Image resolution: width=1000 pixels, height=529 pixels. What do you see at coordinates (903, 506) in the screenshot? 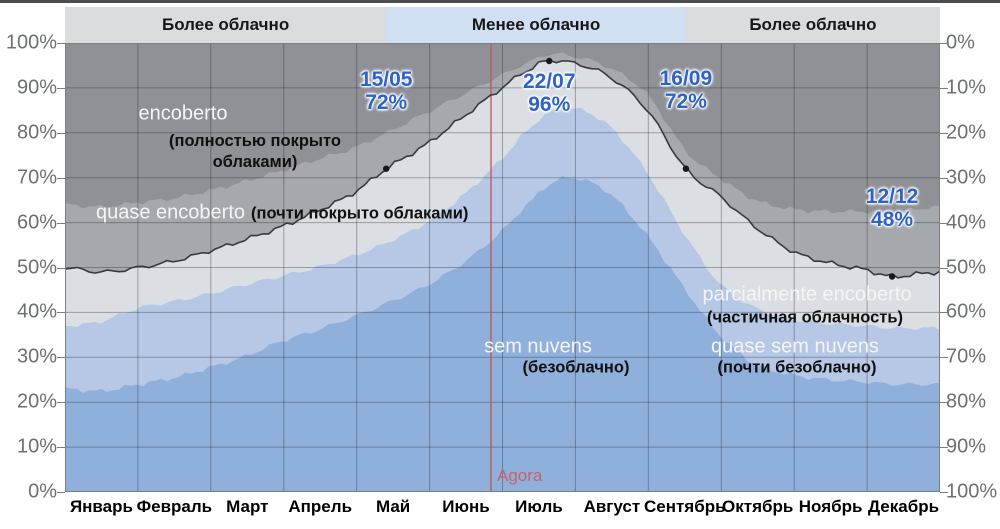
I see `x-tick-month: Декабрь` at bounding box center [903, 506].